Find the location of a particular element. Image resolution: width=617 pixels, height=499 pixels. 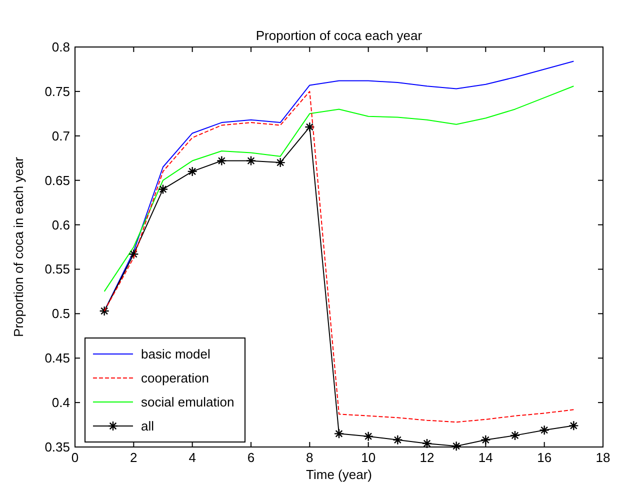

legend-label: basic model is located at coordinates (175, 354).